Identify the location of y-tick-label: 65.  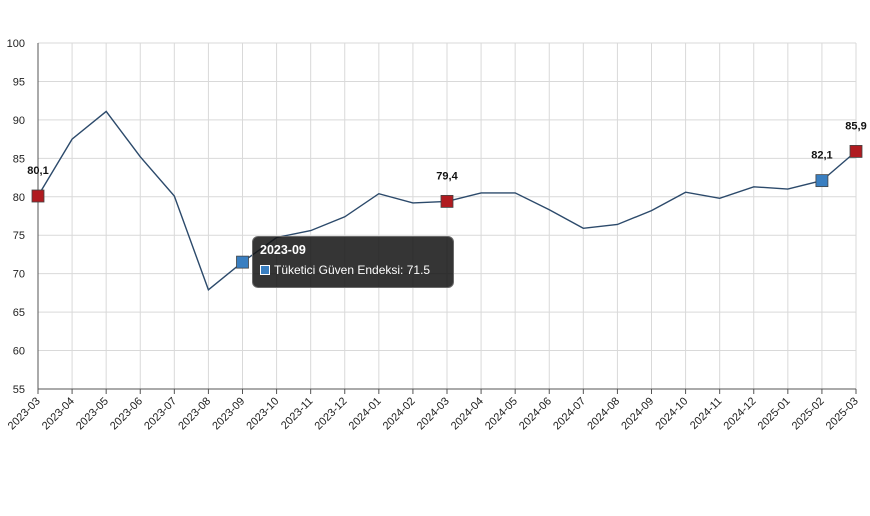
(19, 313).